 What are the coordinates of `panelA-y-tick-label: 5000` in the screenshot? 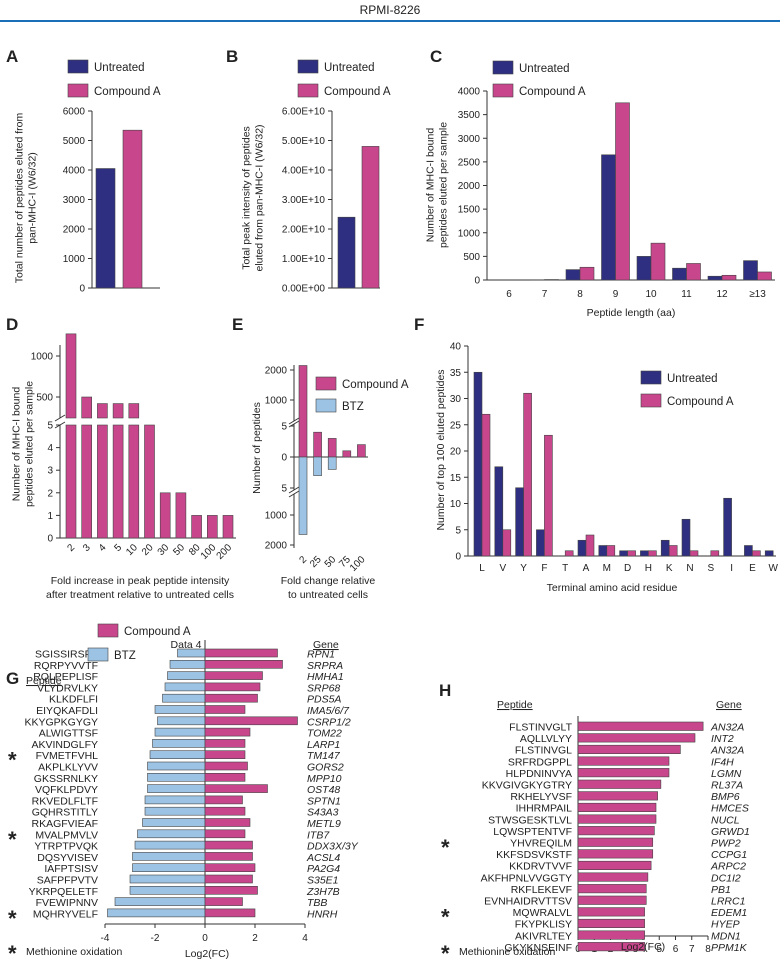 It's located at (74, 141).